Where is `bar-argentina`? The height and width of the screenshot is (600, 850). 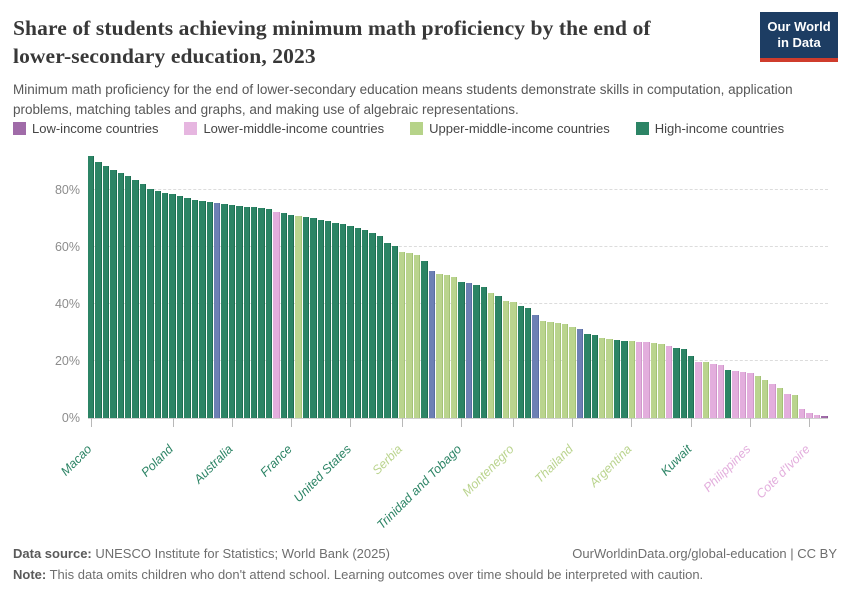
bar-argentina is located at coordinates (632, 379).